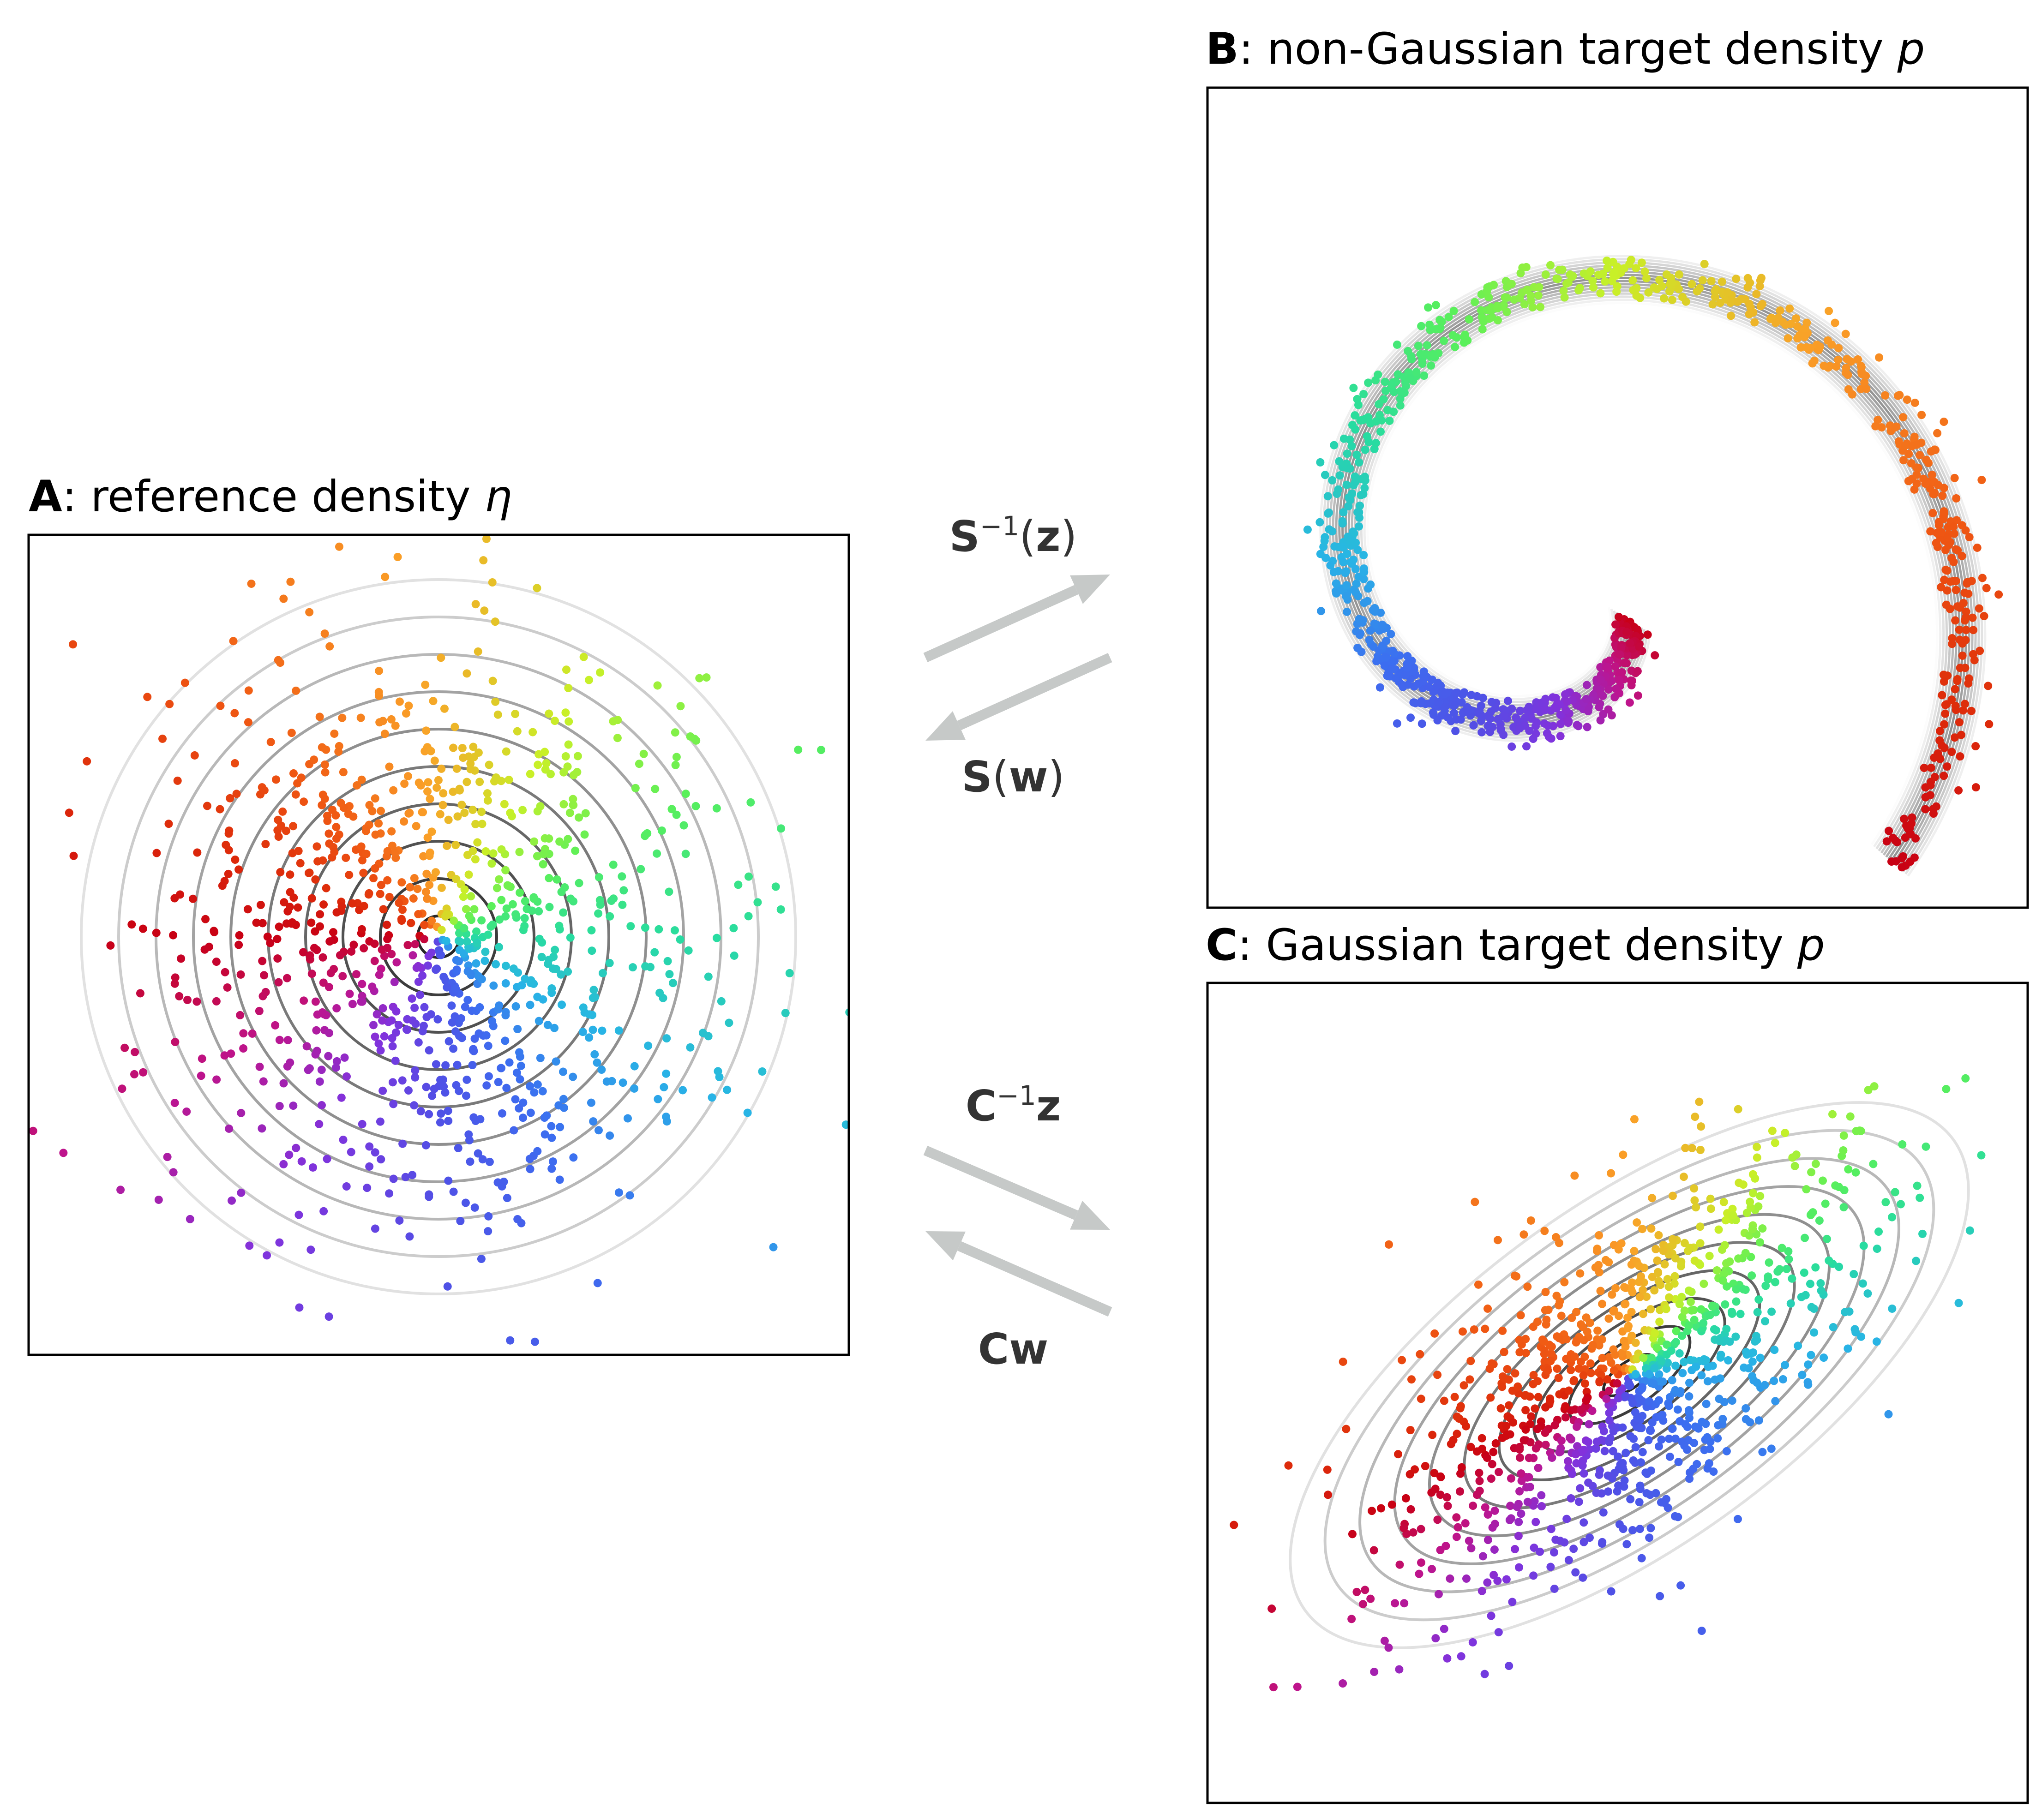 Image resolution: width=2042 pixels, height=1820 pixels. Describe the element at coordinates (439, 937) in the screenshot. I see `contour-line` at that location.